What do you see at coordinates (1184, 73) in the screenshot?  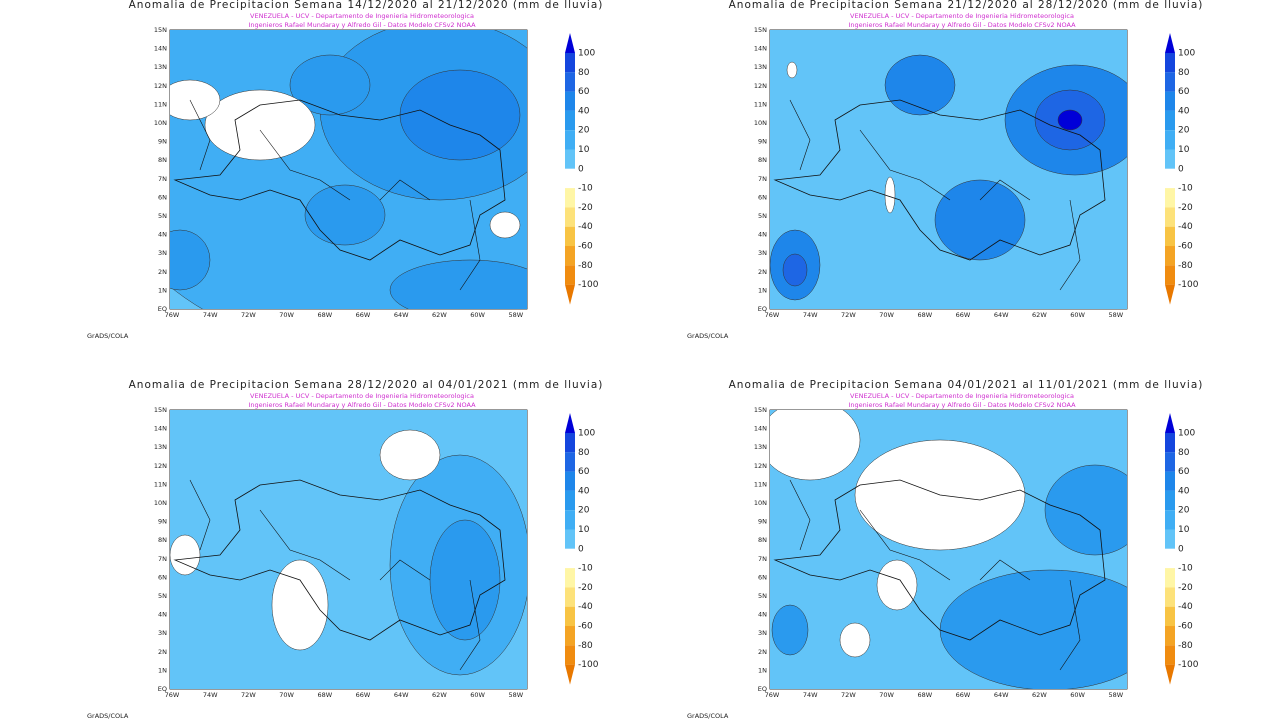 I see `colorbar-label: 80` at bounding box center [1184, 73].